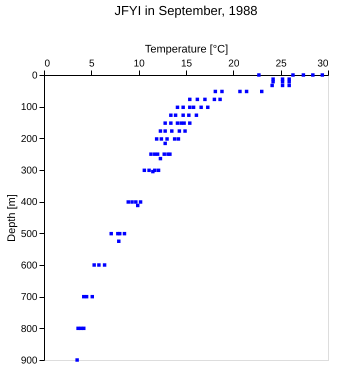 The height and width of the screenshot is (384, 341). What do you see at coordinates (282, 64) in the screenshot?
I see `x-tick-label: 25` at bounding box center [282, 64].